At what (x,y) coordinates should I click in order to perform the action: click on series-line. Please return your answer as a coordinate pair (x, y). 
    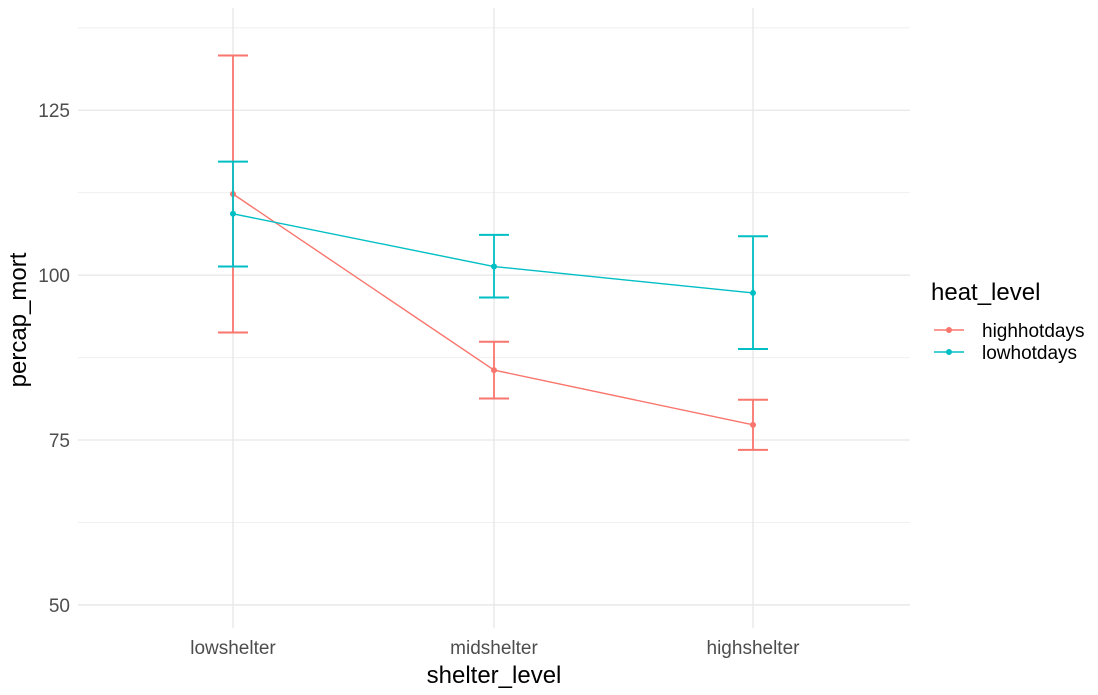
    Looking at the image, I should click on (493, 253).